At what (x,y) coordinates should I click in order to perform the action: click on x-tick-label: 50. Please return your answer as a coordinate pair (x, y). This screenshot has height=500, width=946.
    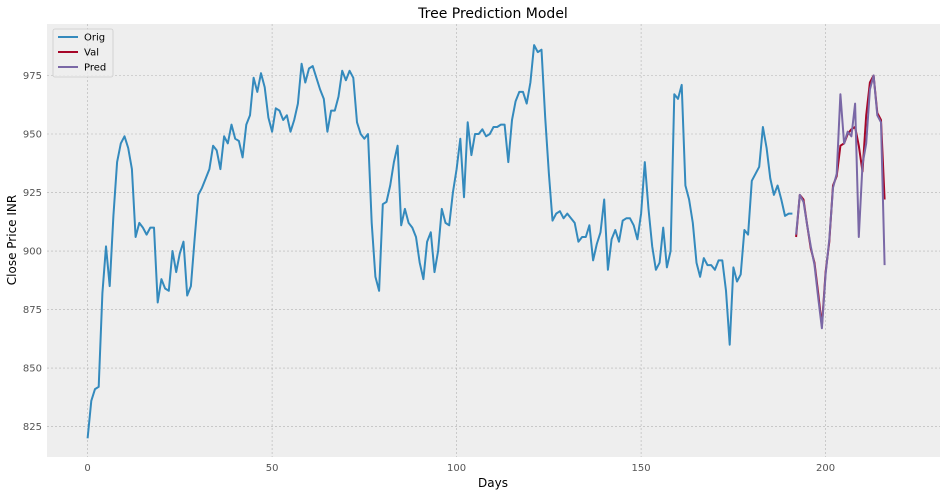
    Looking at the image, I should click on (272, 468).